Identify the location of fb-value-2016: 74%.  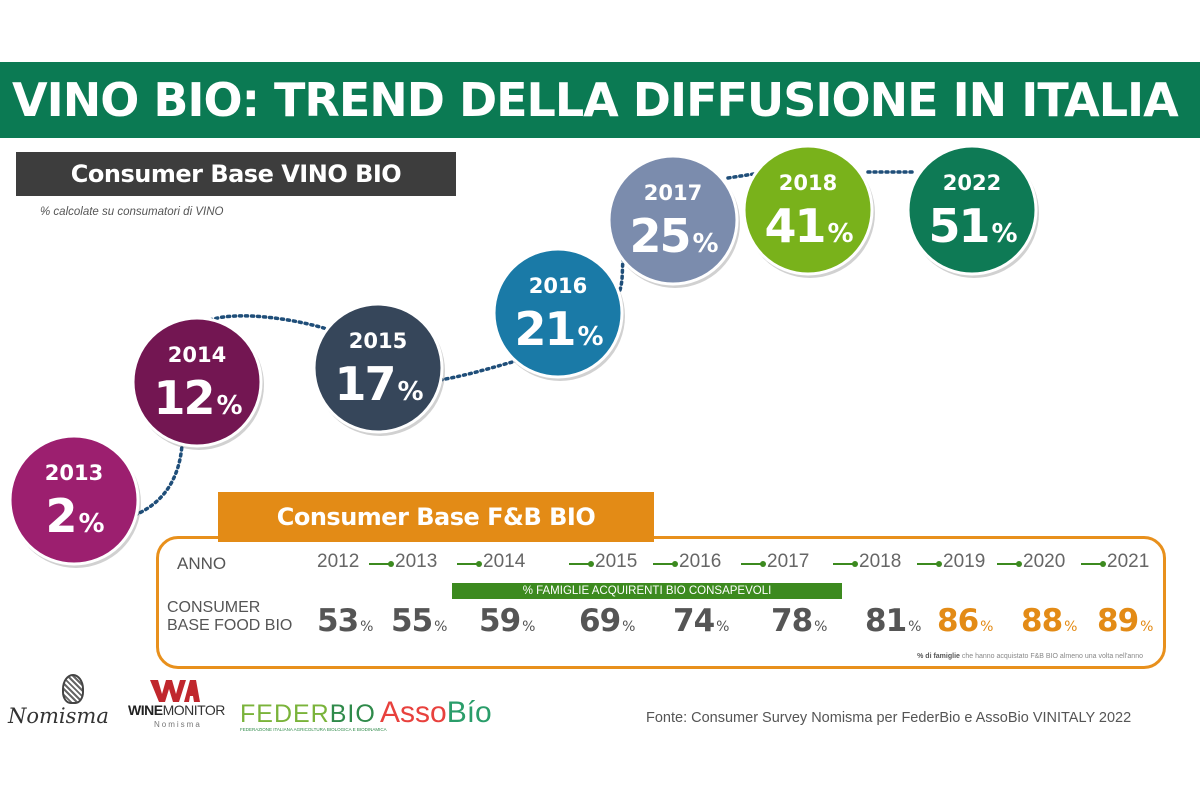
(701, 621).